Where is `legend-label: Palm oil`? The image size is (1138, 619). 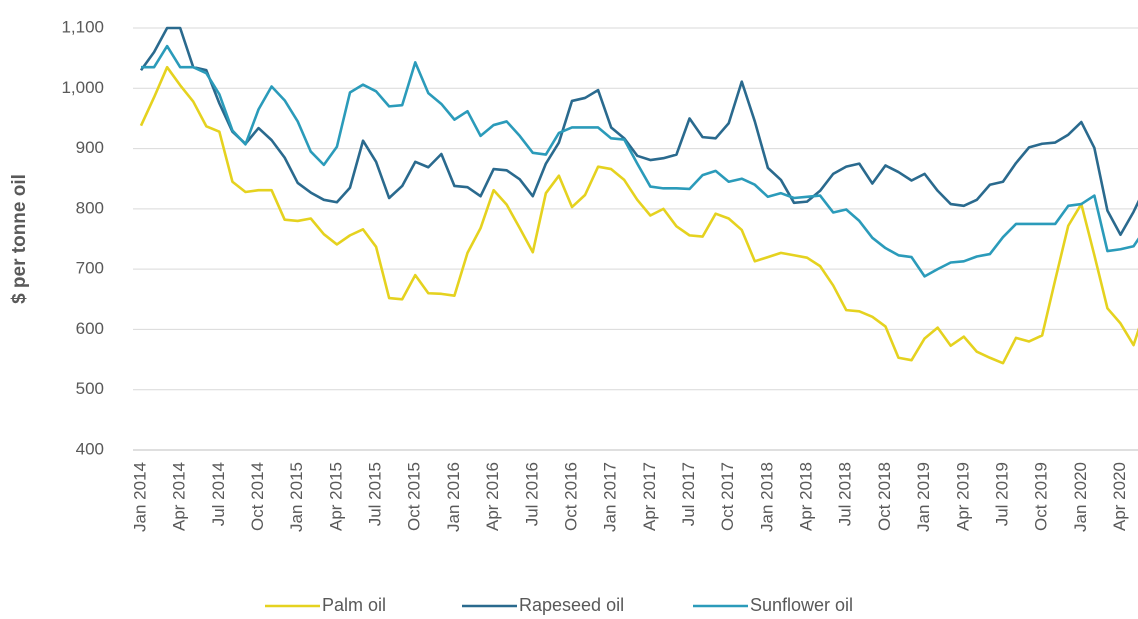
legend-label: Palm oil is located at coordinates (354, 605).